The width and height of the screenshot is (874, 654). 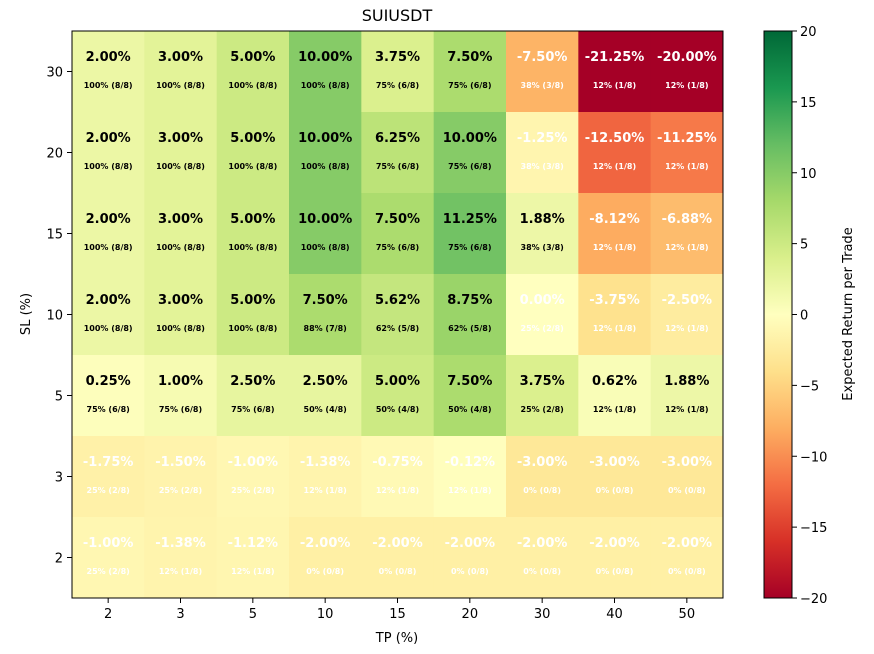 I want to click on colorbar-label: Expected Return per Trade, so click(x=848, y=313).